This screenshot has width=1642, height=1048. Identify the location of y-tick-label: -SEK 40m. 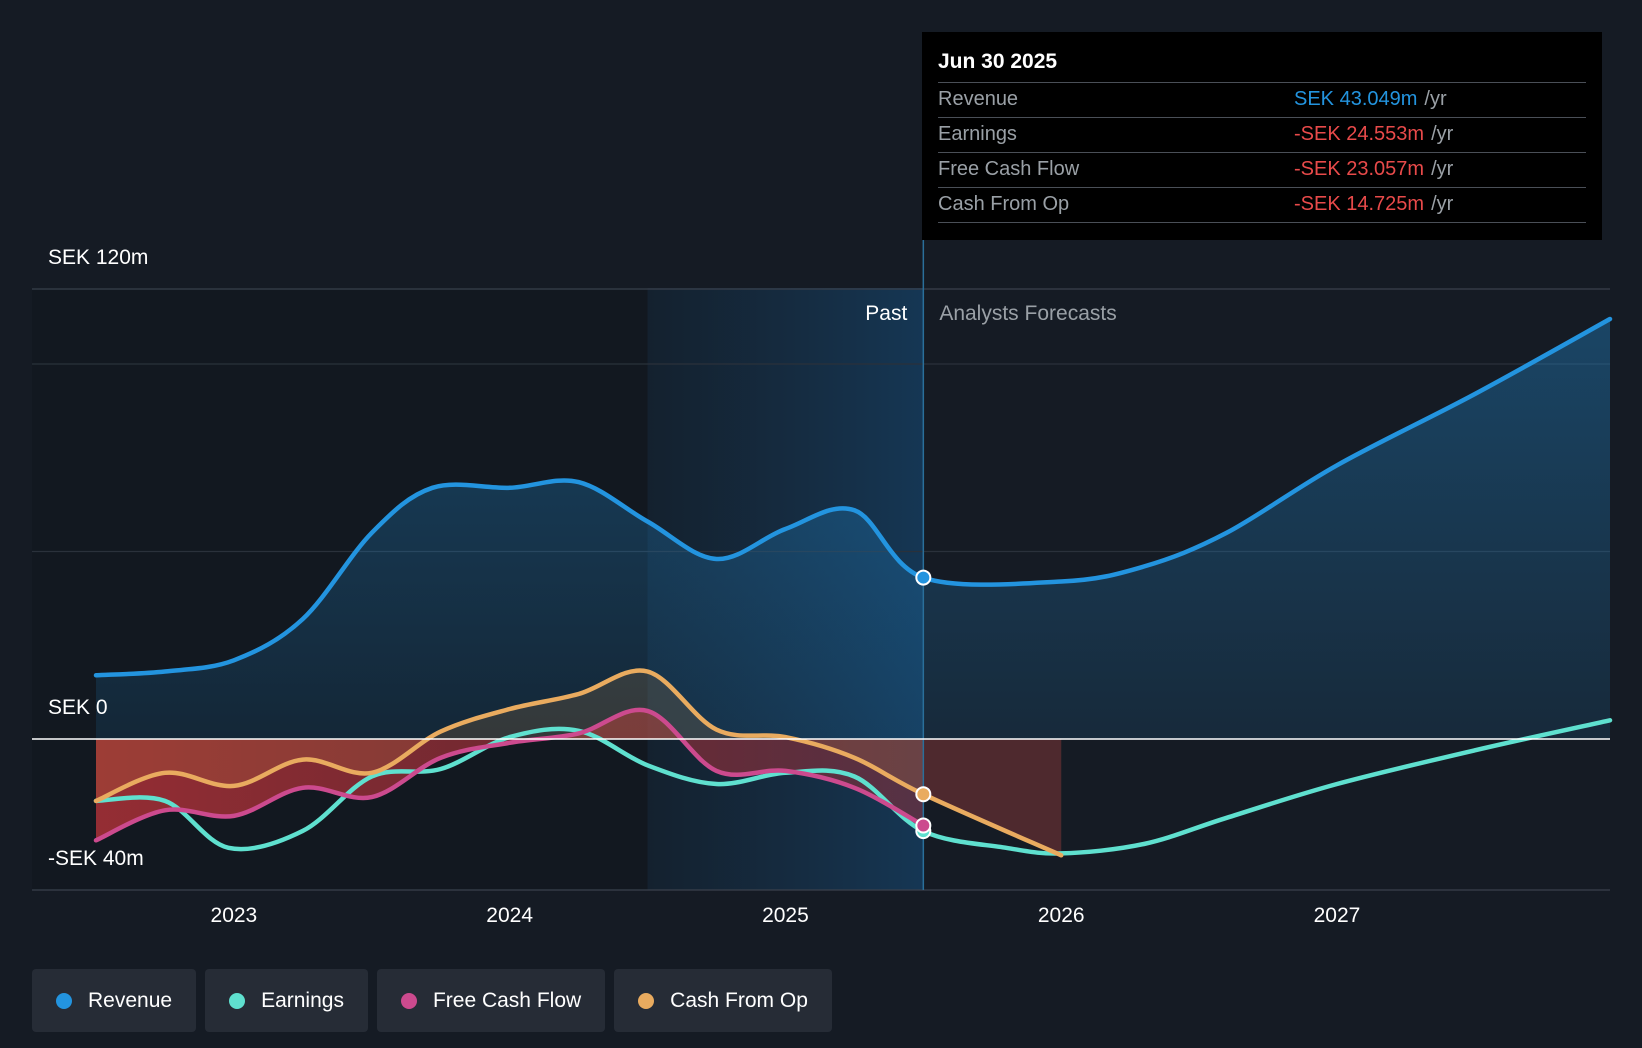
(96, 858).